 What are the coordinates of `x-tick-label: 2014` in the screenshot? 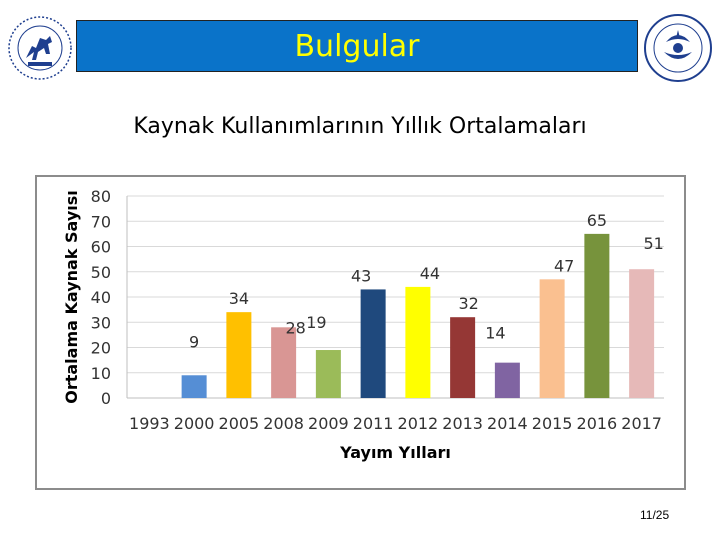 It's located at (507, 423).